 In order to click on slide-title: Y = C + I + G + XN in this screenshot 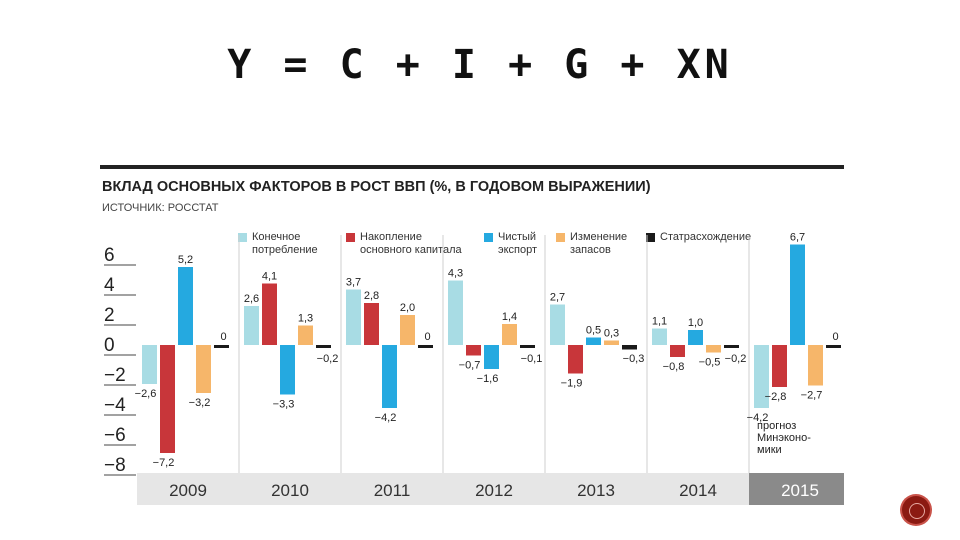, I will do `click(480, 65)`.